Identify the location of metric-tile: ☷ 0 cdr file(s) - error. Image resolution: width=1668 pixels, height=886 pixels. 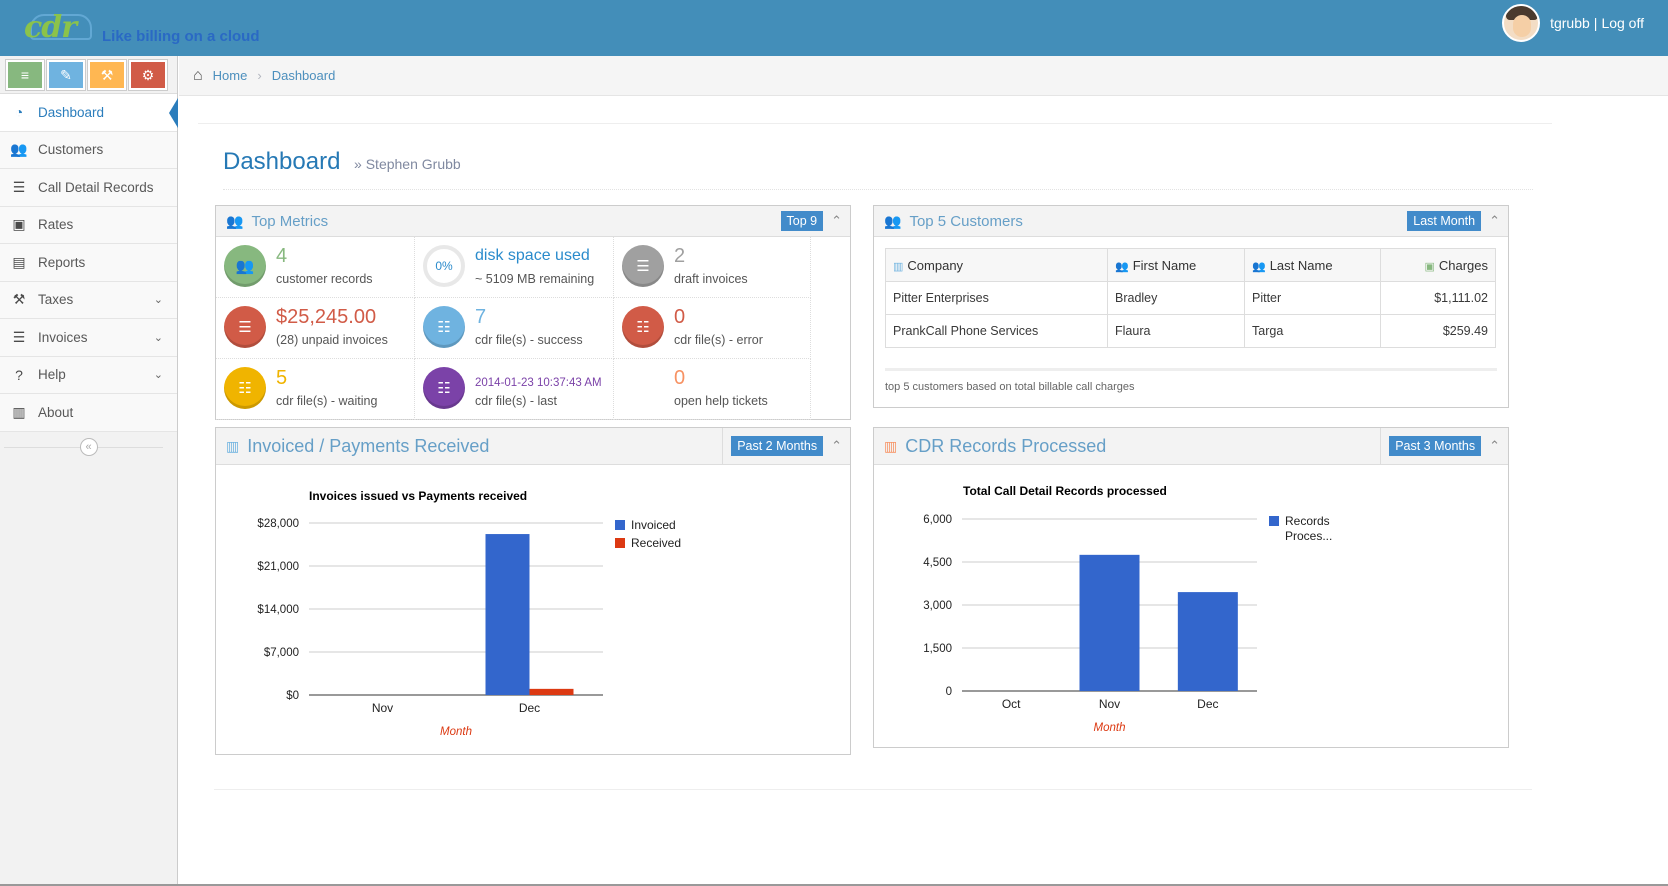
(712, 328).